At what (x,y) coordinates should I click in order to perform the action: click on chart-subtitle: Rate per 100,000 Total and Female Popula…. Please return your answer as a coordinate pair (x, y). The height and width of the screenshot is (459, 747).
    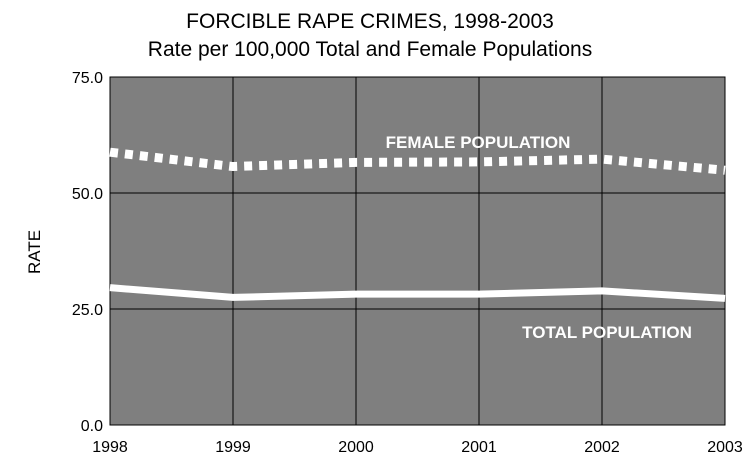
    Looking at the image, I should click on (370, 49).